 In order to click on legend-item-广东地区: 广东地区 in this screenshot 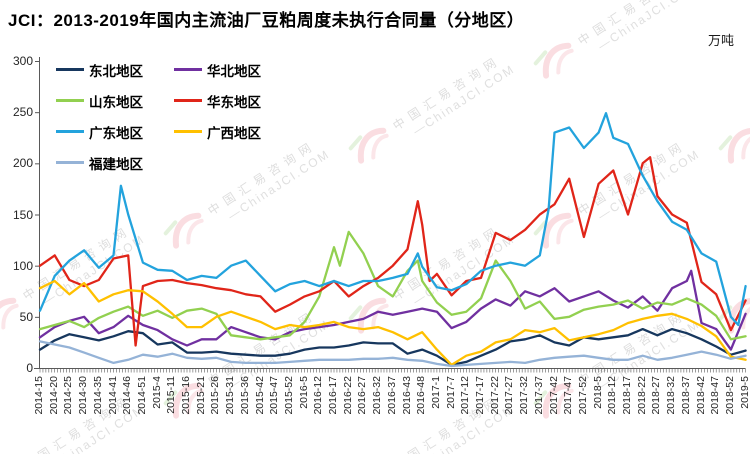, I will do `click(115, 132)`.